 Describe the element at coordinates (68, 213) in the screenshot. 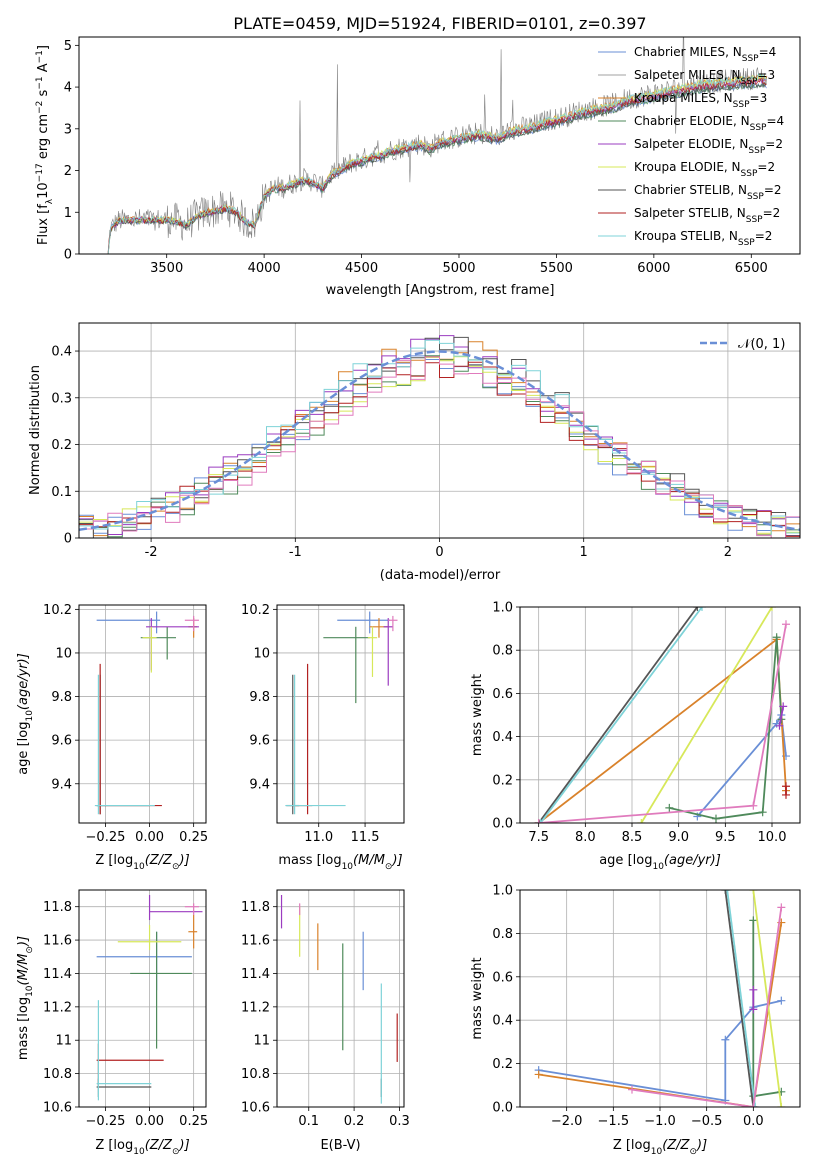

I see `y-tick-label: 1` at that location.